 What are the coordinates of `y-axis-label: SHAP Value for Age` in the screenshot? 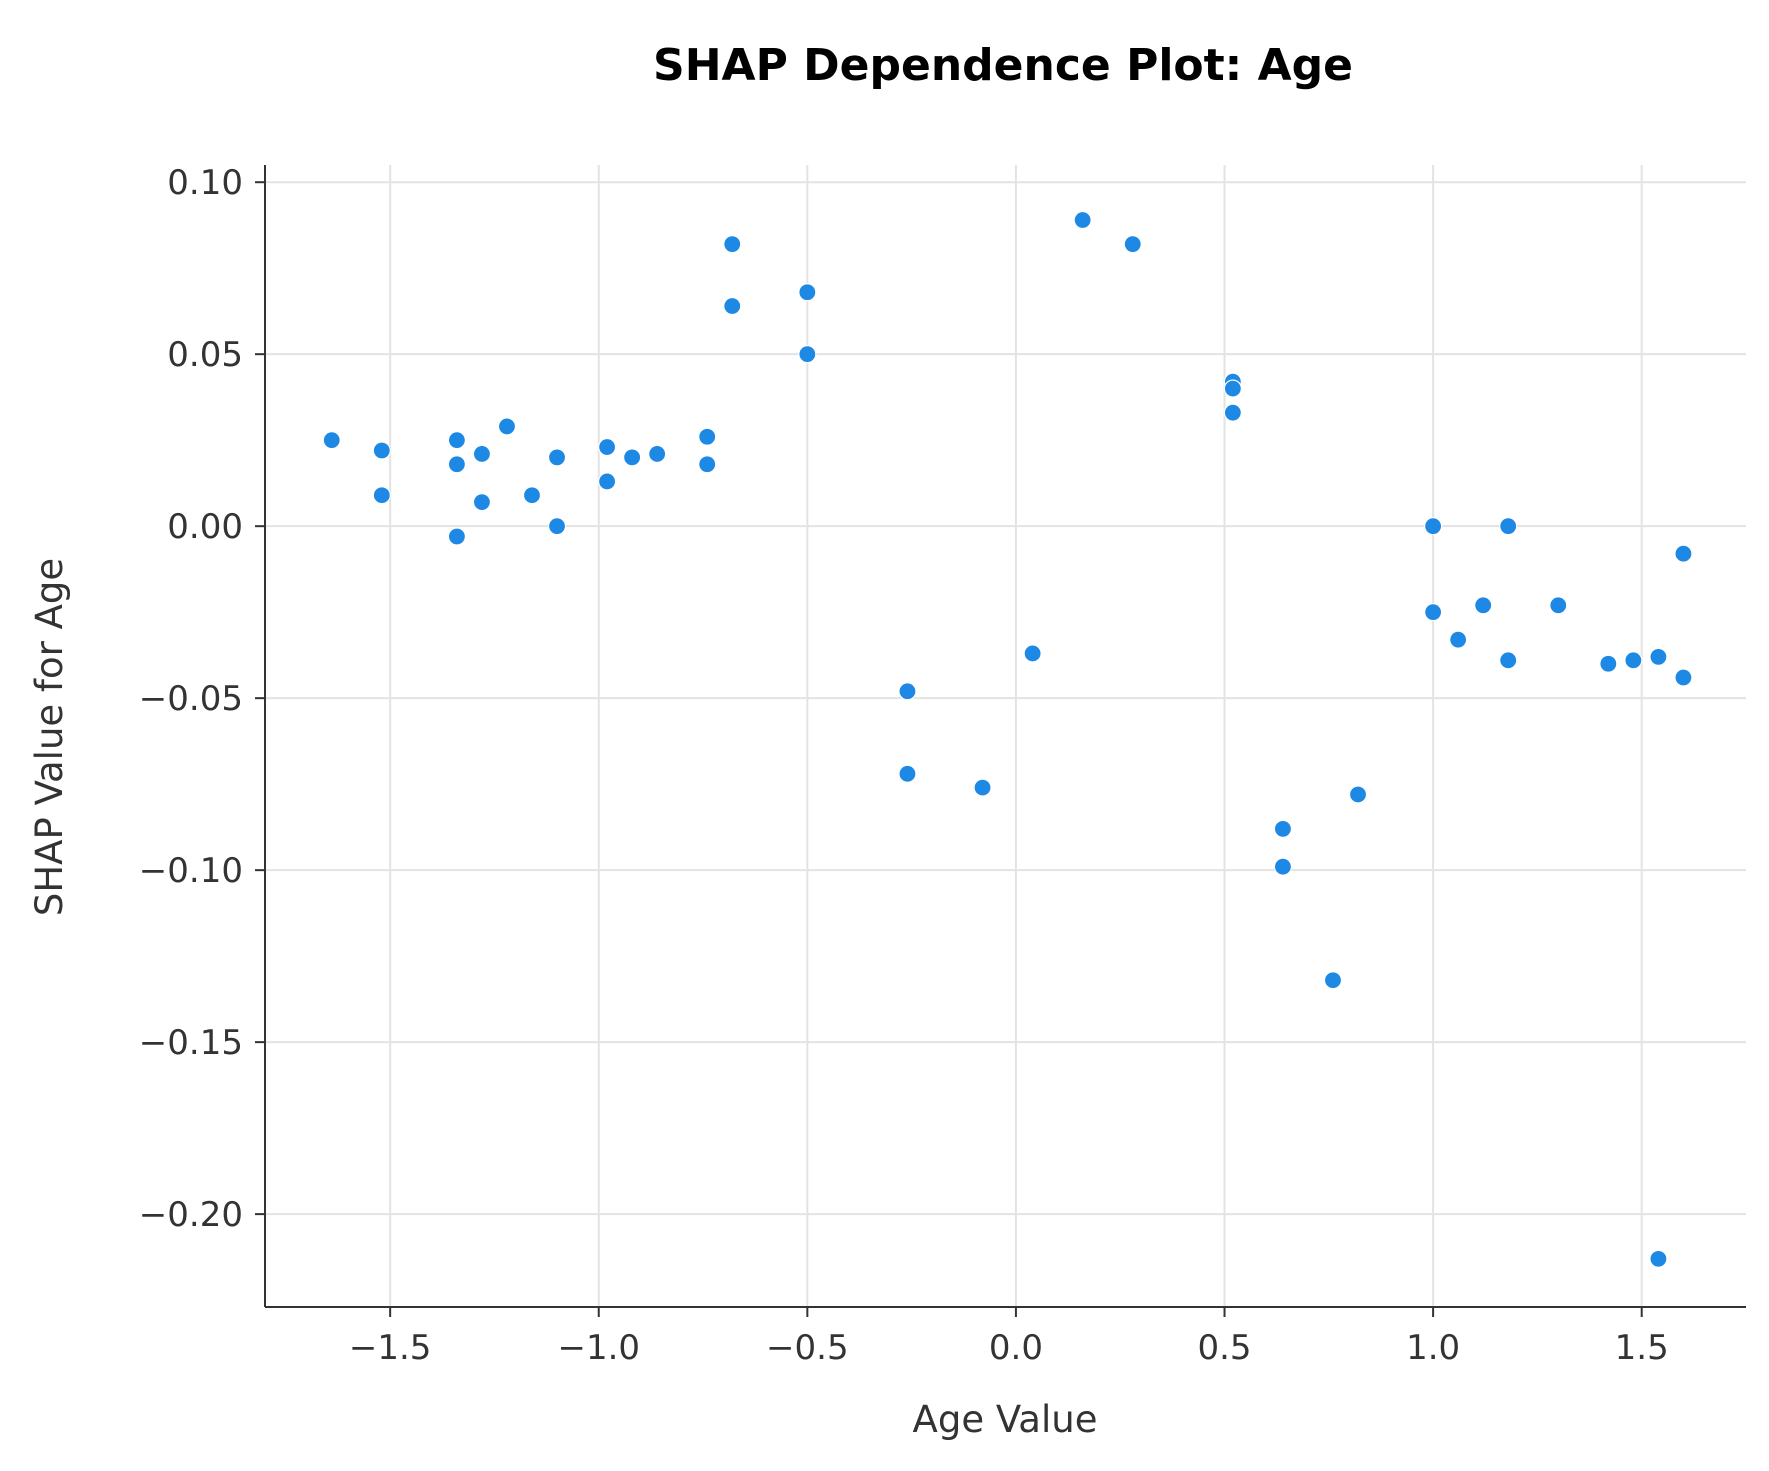 It's located at (49, 737).